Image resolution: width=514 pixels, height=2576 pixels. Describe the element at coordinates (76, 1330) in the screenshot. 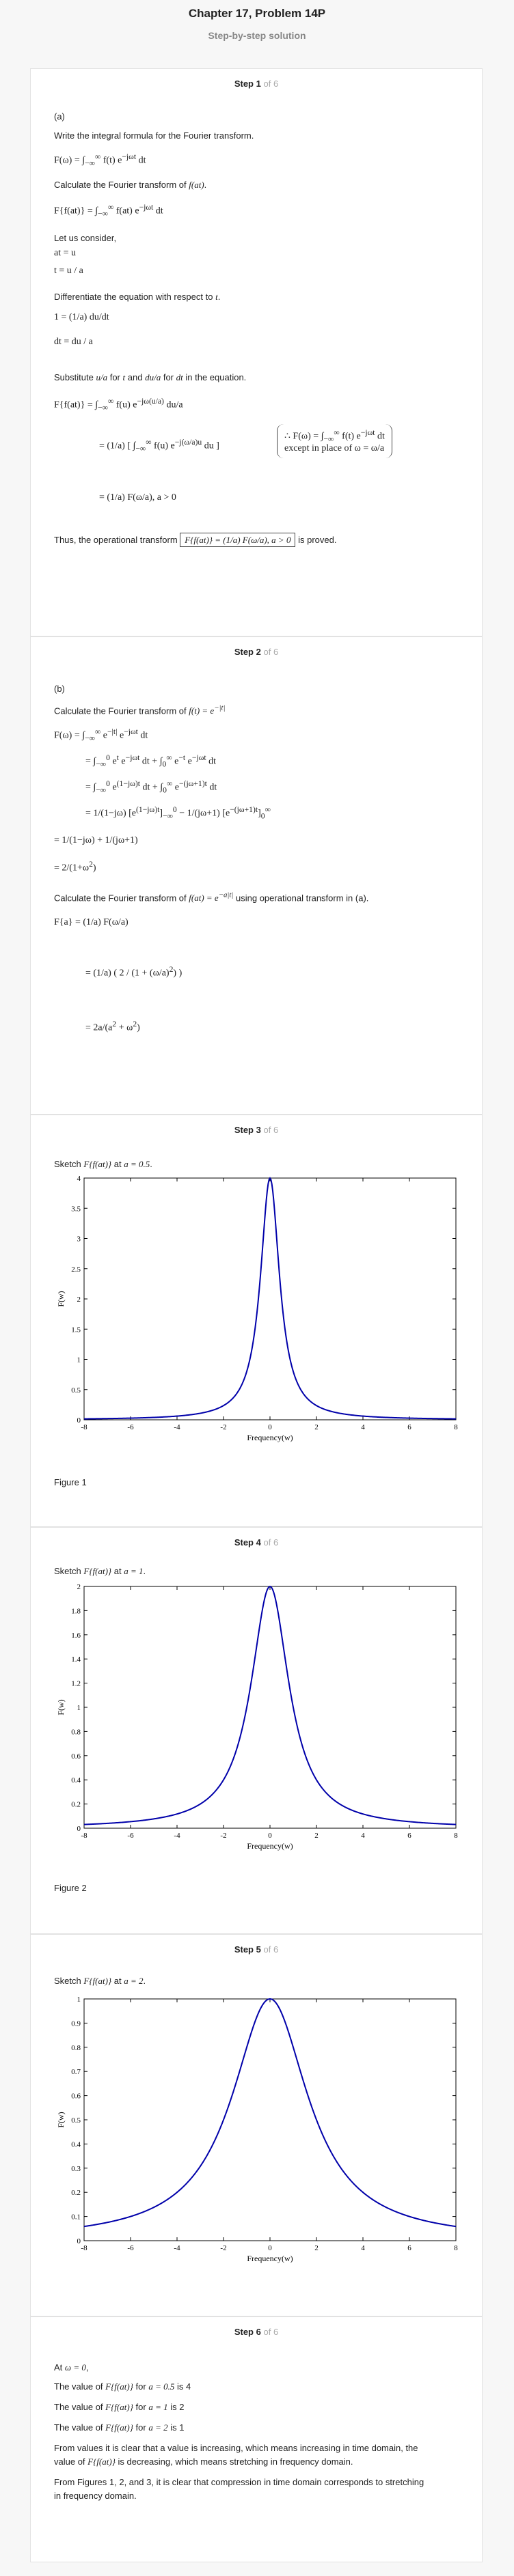

I see `y-tick-label: 1.5` at that location.